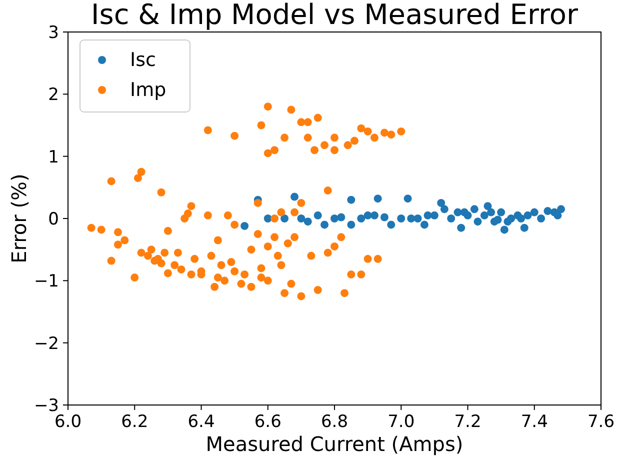 The height and width of the screenshot is (459, 621). Describe the element at coordinates (19, 219) in the screenshot. I see `y-axis-title: Error (%)` at that location.